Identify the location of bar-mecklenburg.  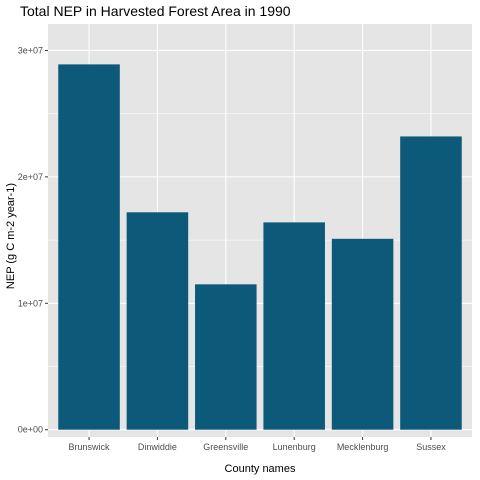
(362, 334).